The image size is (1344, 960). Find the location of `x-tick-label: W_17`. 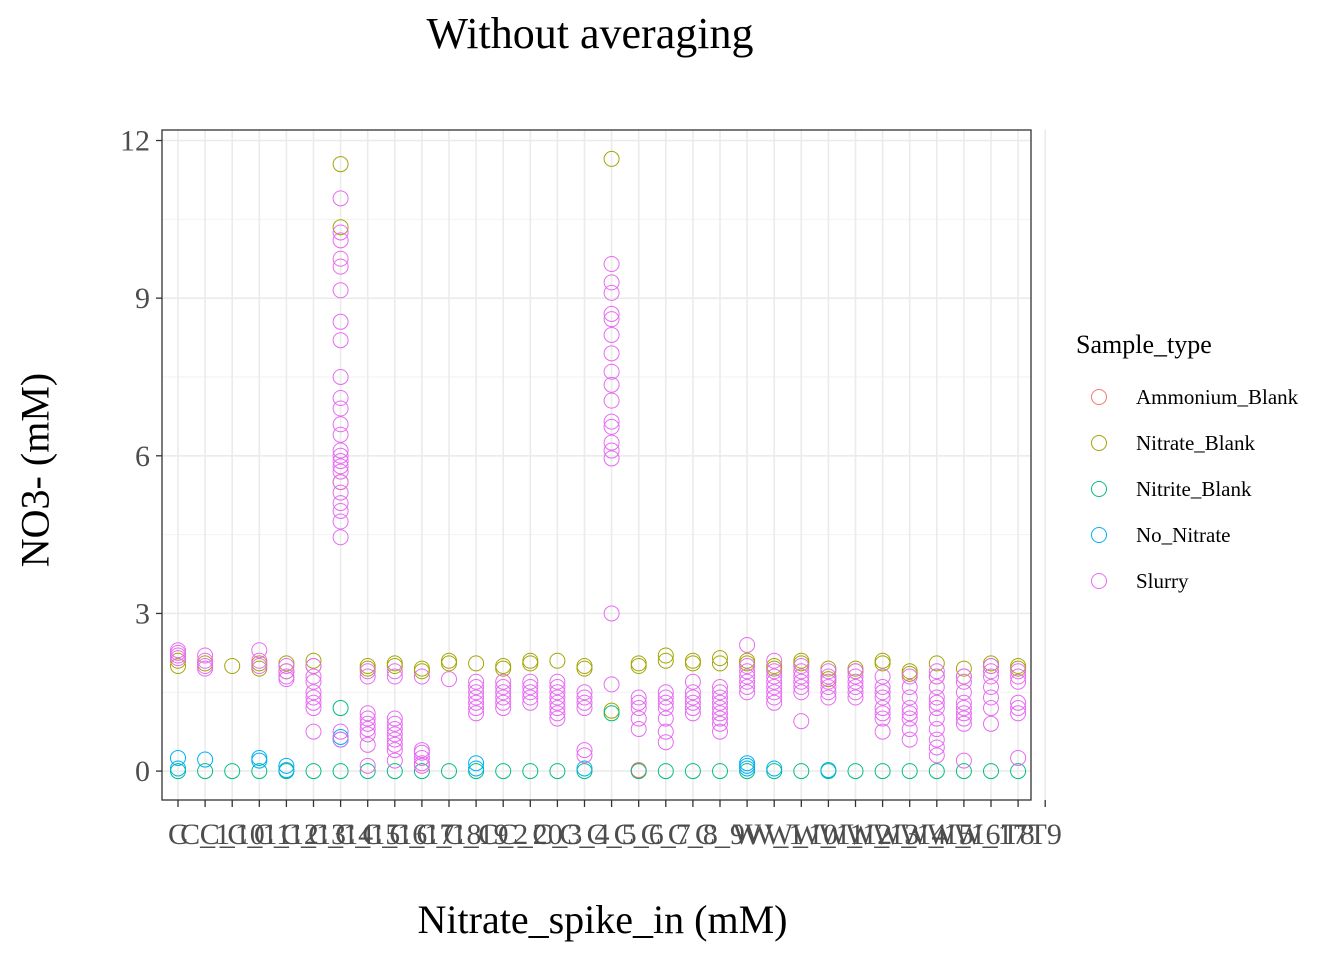

x-tick-label: W_17 is located at coordinates (990, 834).